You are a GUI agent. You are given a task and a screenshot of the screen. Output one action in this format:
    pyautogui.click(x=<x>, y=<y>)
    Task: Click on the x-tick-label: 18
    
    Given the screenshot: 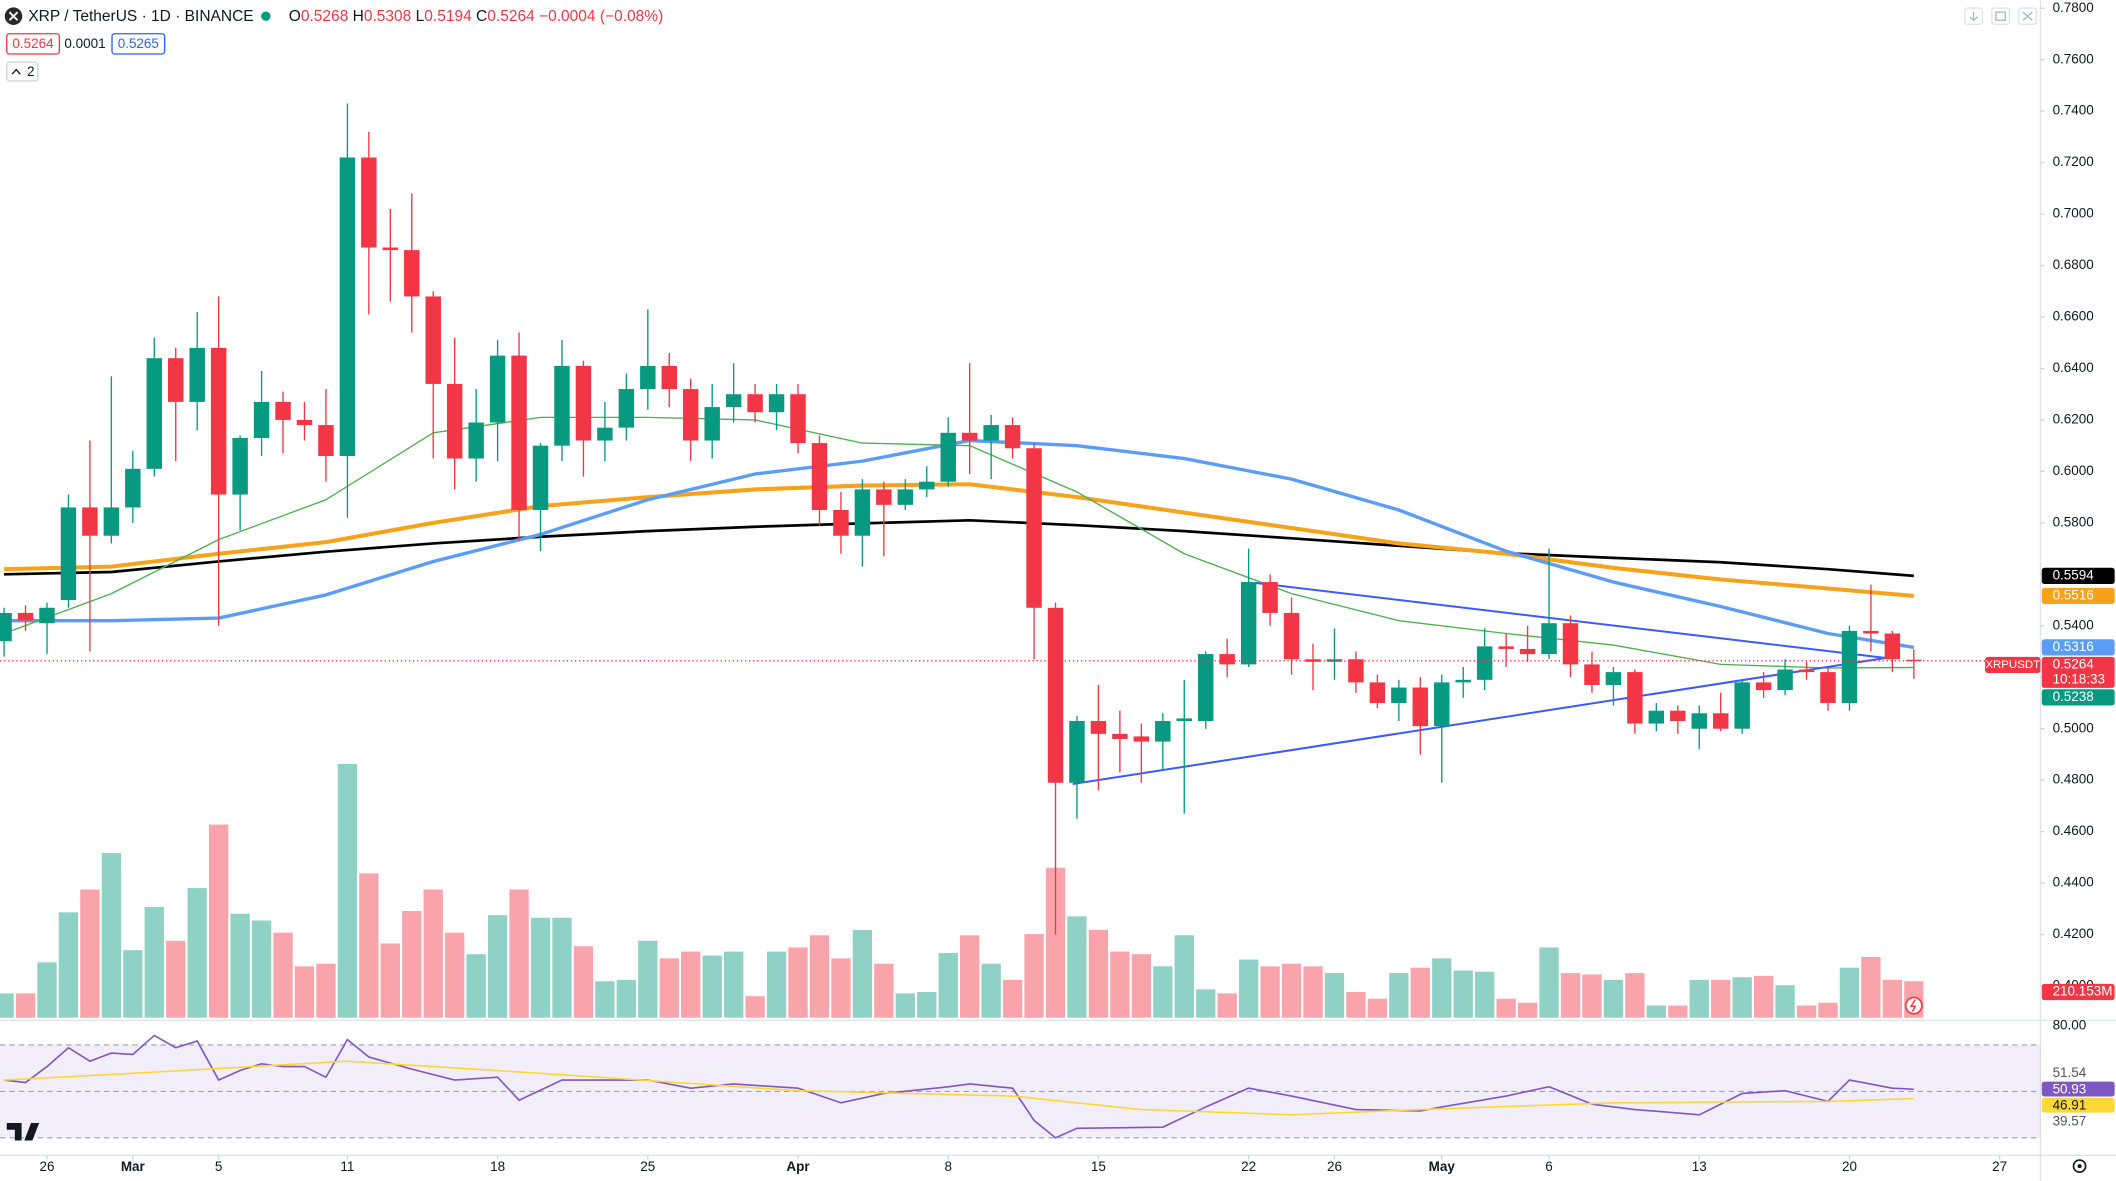 What is the action you would take?
    pyautogui.click(x=497, y=1166)
    